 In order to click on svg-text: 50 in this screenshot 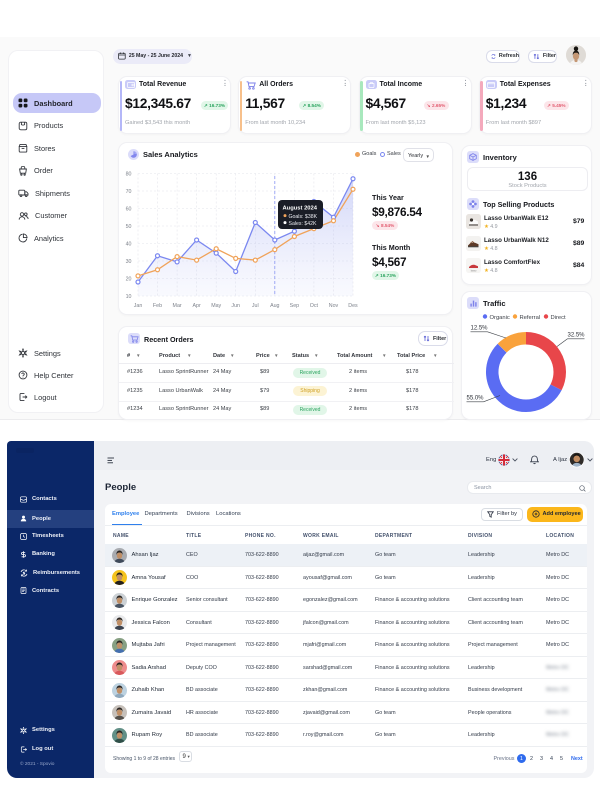, I will do `click(129, 227)`.